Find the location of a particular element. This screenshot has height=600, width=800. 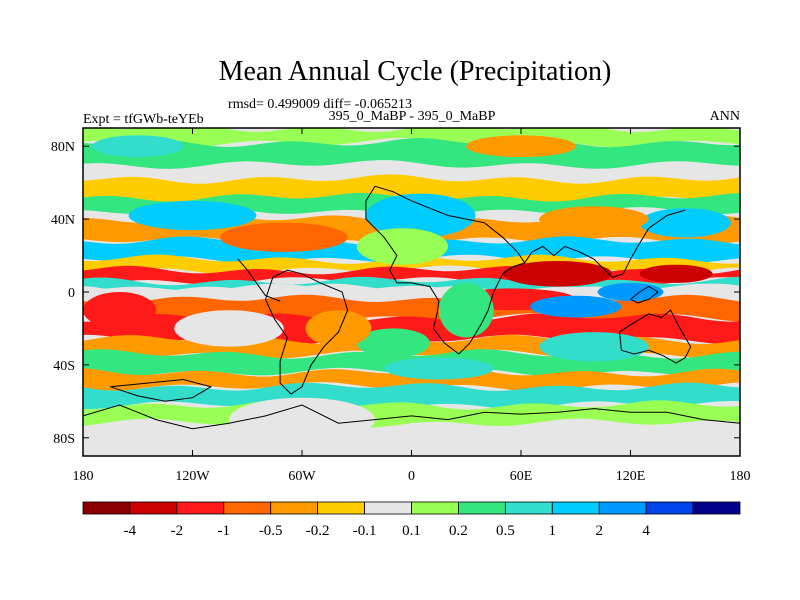

colorbar-label: 0.5 is located at coordinates (505, 531).